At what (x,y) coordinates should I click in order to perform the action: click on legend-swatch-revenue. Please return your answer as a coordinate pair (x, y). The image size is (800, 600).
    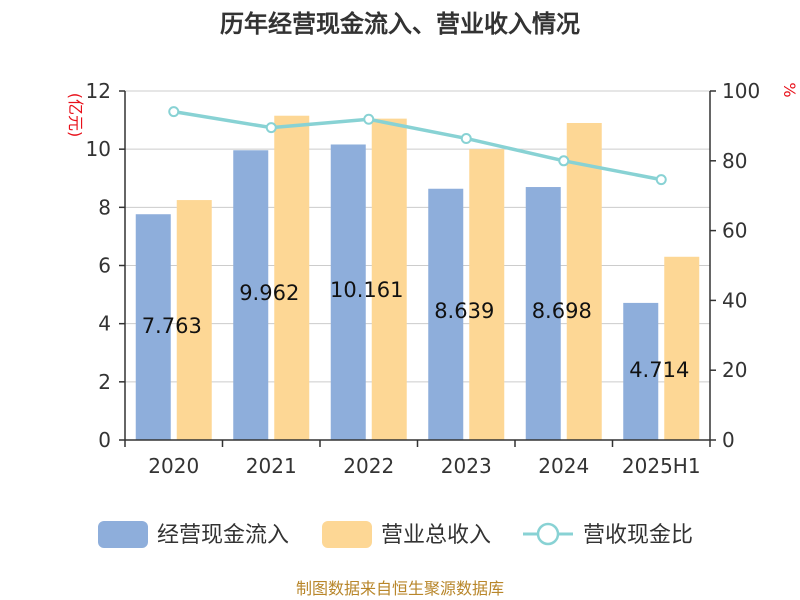
    Looking at the image, I should click on (347, 534).